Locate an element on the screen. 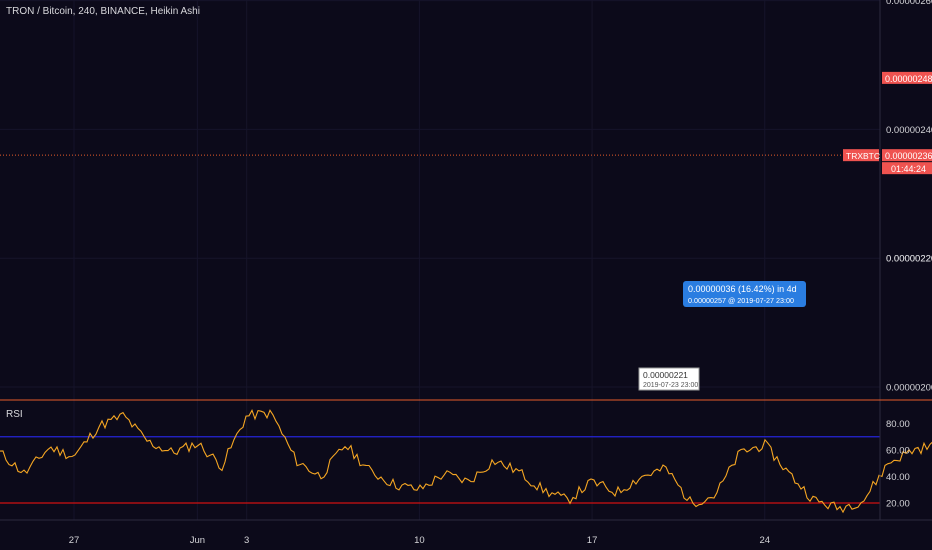  price-tag-236-text: 0.00000236 is located at coordinates (908, 156).